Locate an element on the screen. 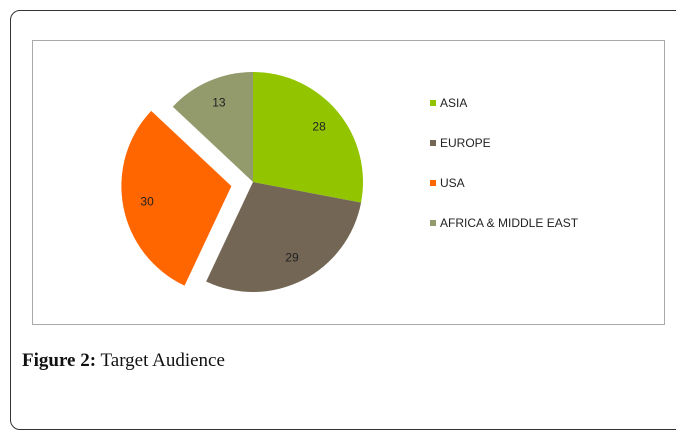  legend-label: USA is located at coordinates (452, 183).